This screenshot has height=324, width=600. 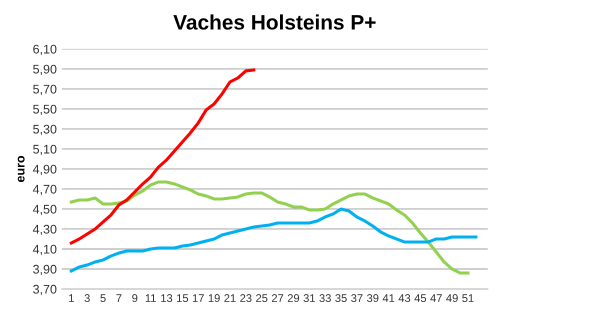 What do you see at coordinates (71, 298) in the screenshot?
I see `x-tick-label: 1` at bounding box center [71, 298].